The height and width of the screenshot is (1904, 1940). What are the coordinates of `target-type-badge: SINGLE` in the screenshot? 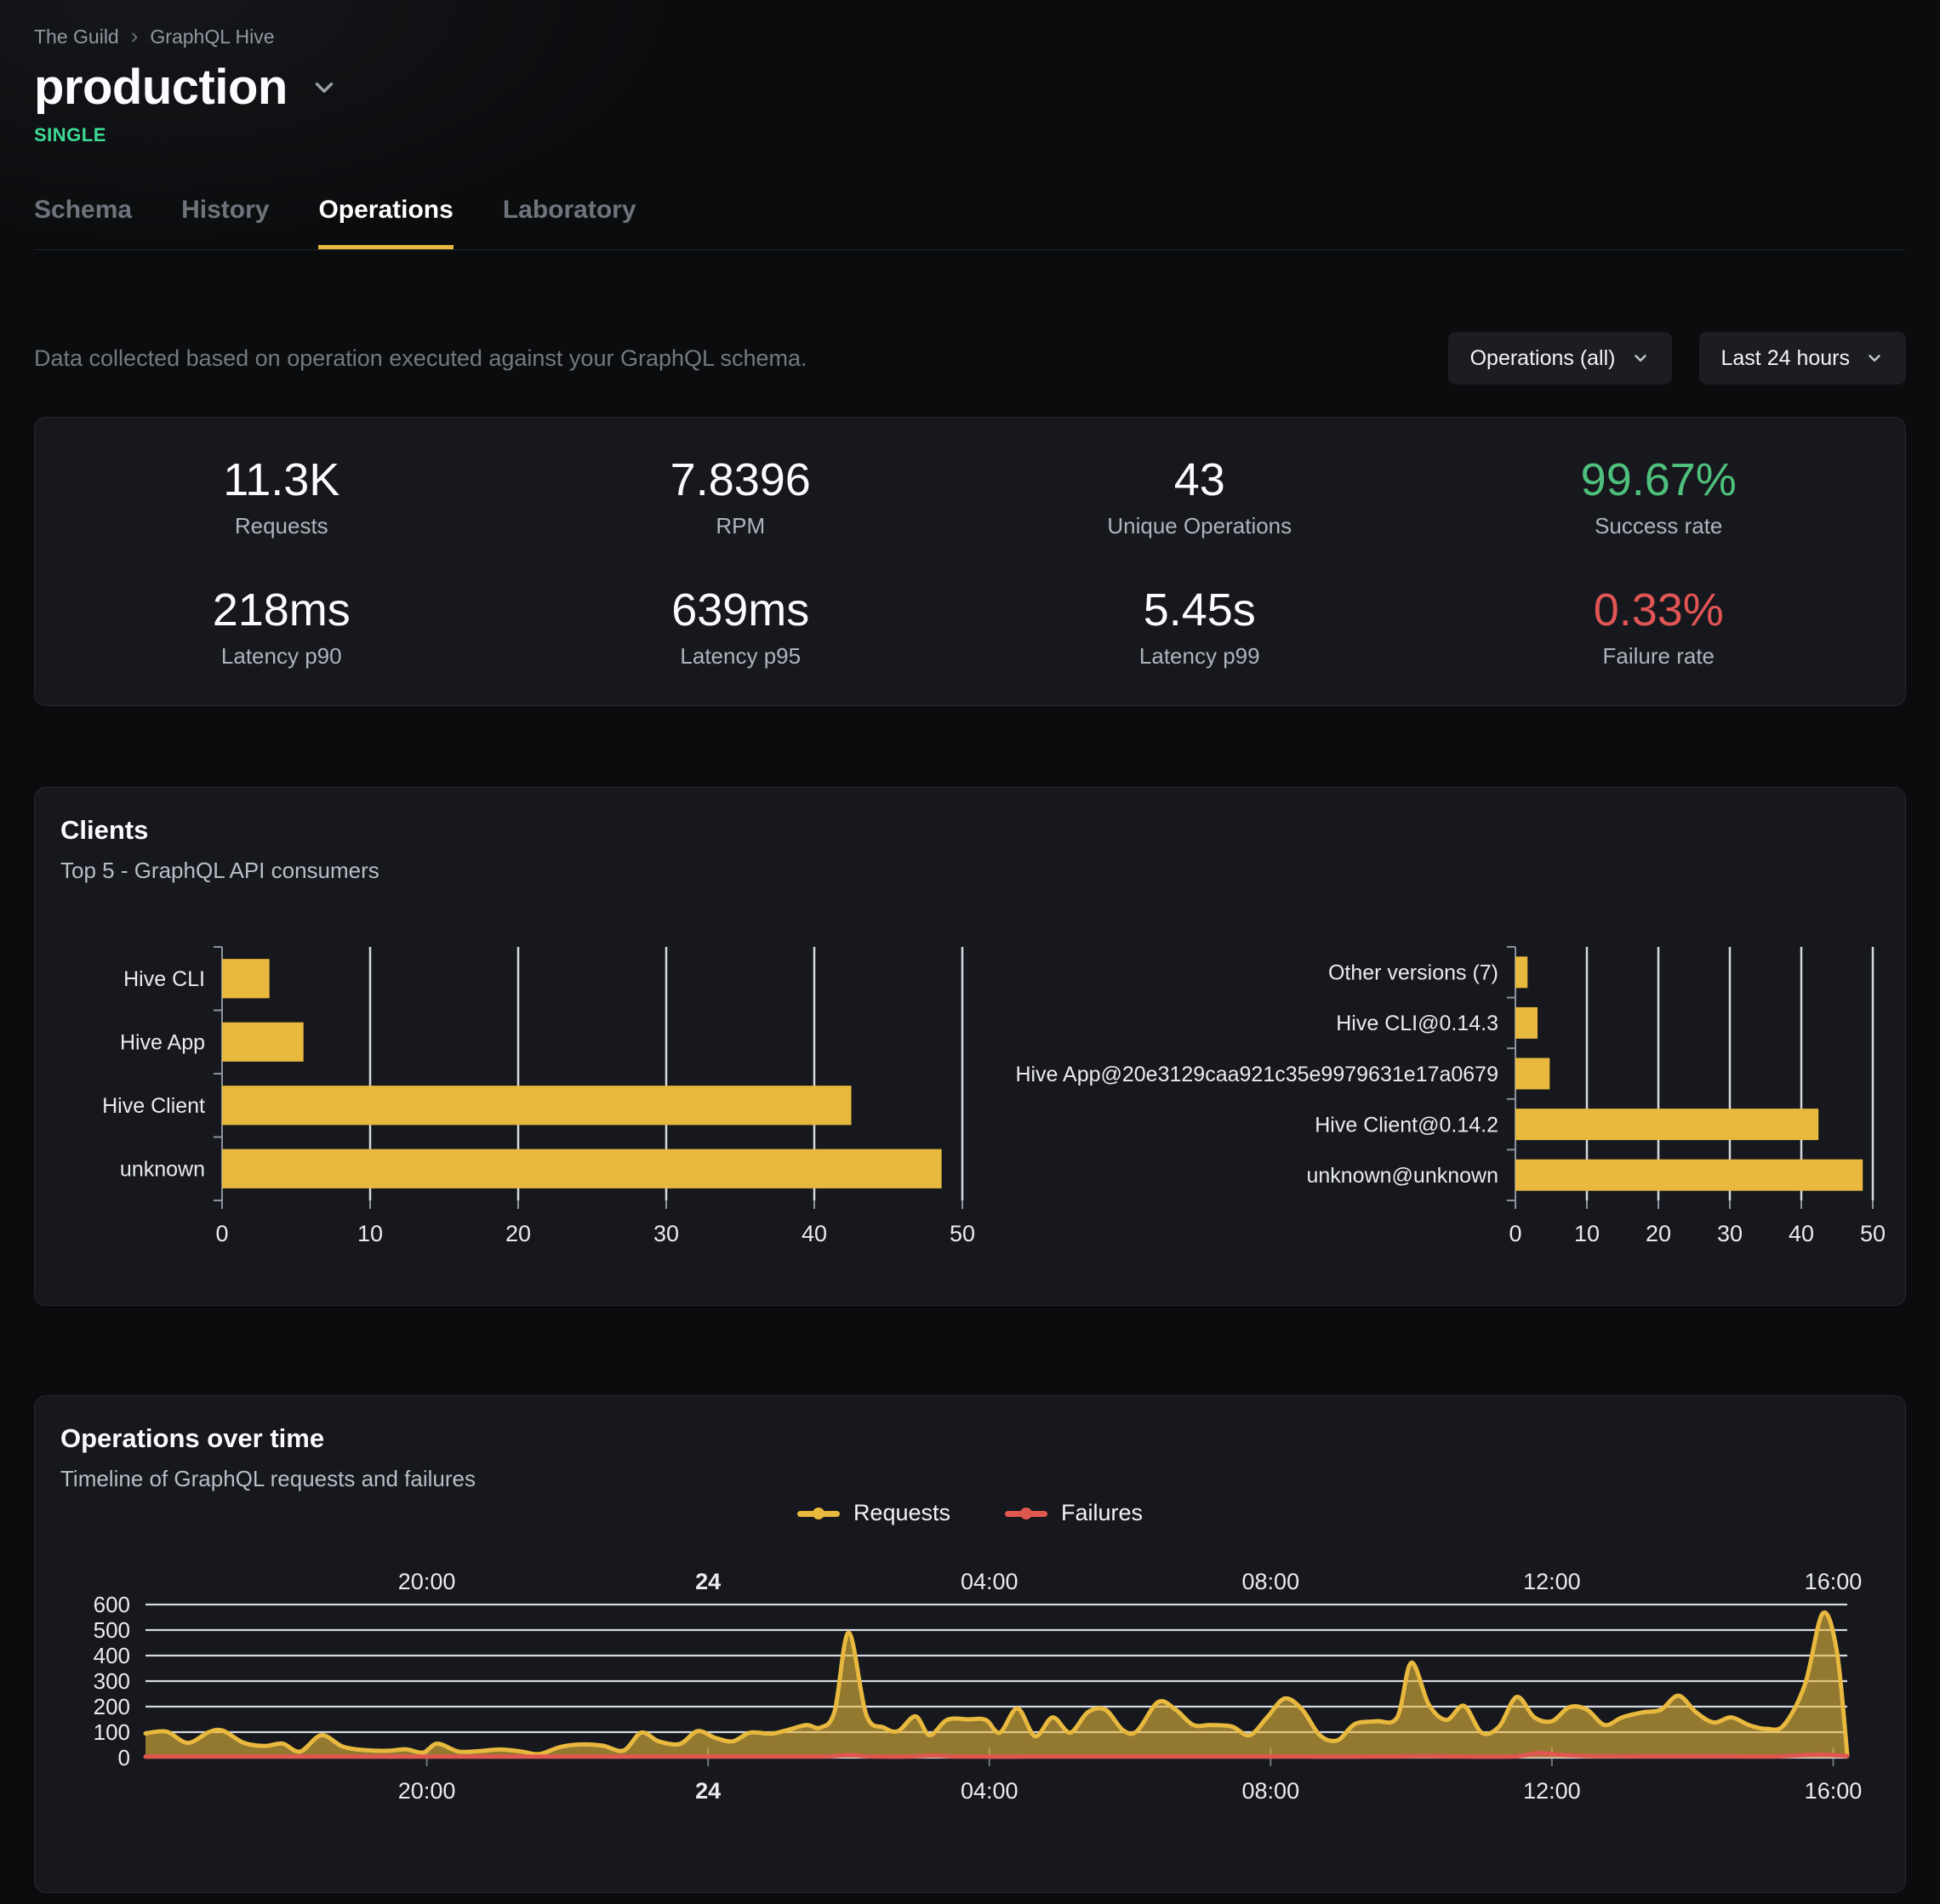 It's located at (70, 135).